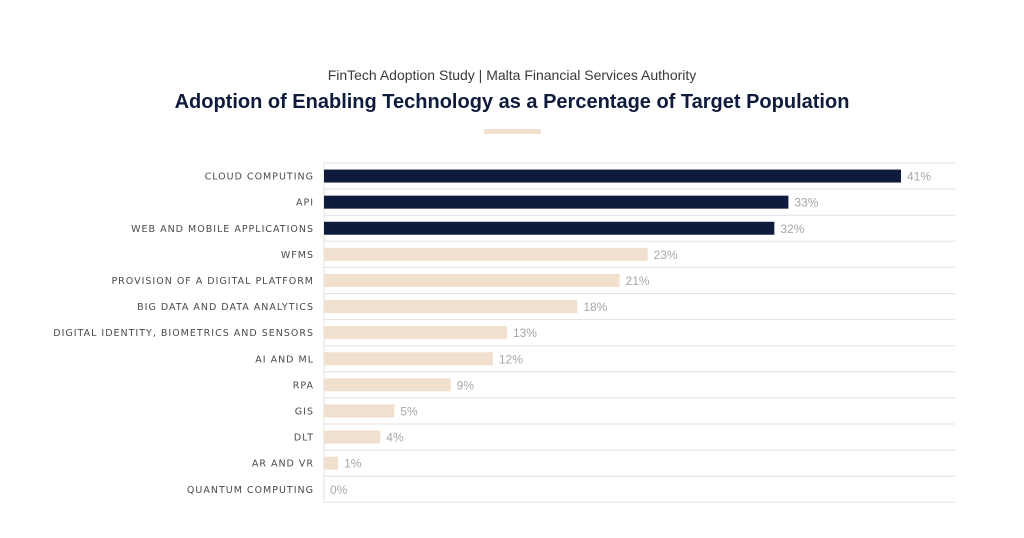  I want to click on value-label: 32%, so click(792, 229).